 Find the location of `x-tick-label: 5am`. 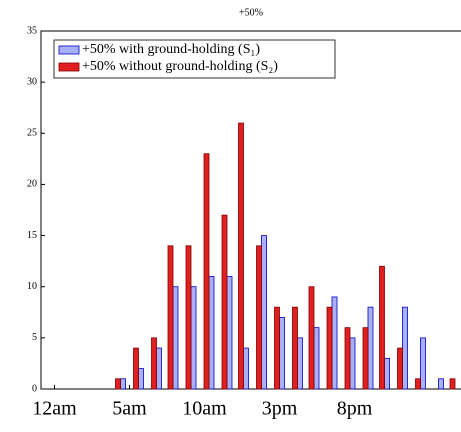

x-tick-label: 5am is located at coordinates (129, 409).